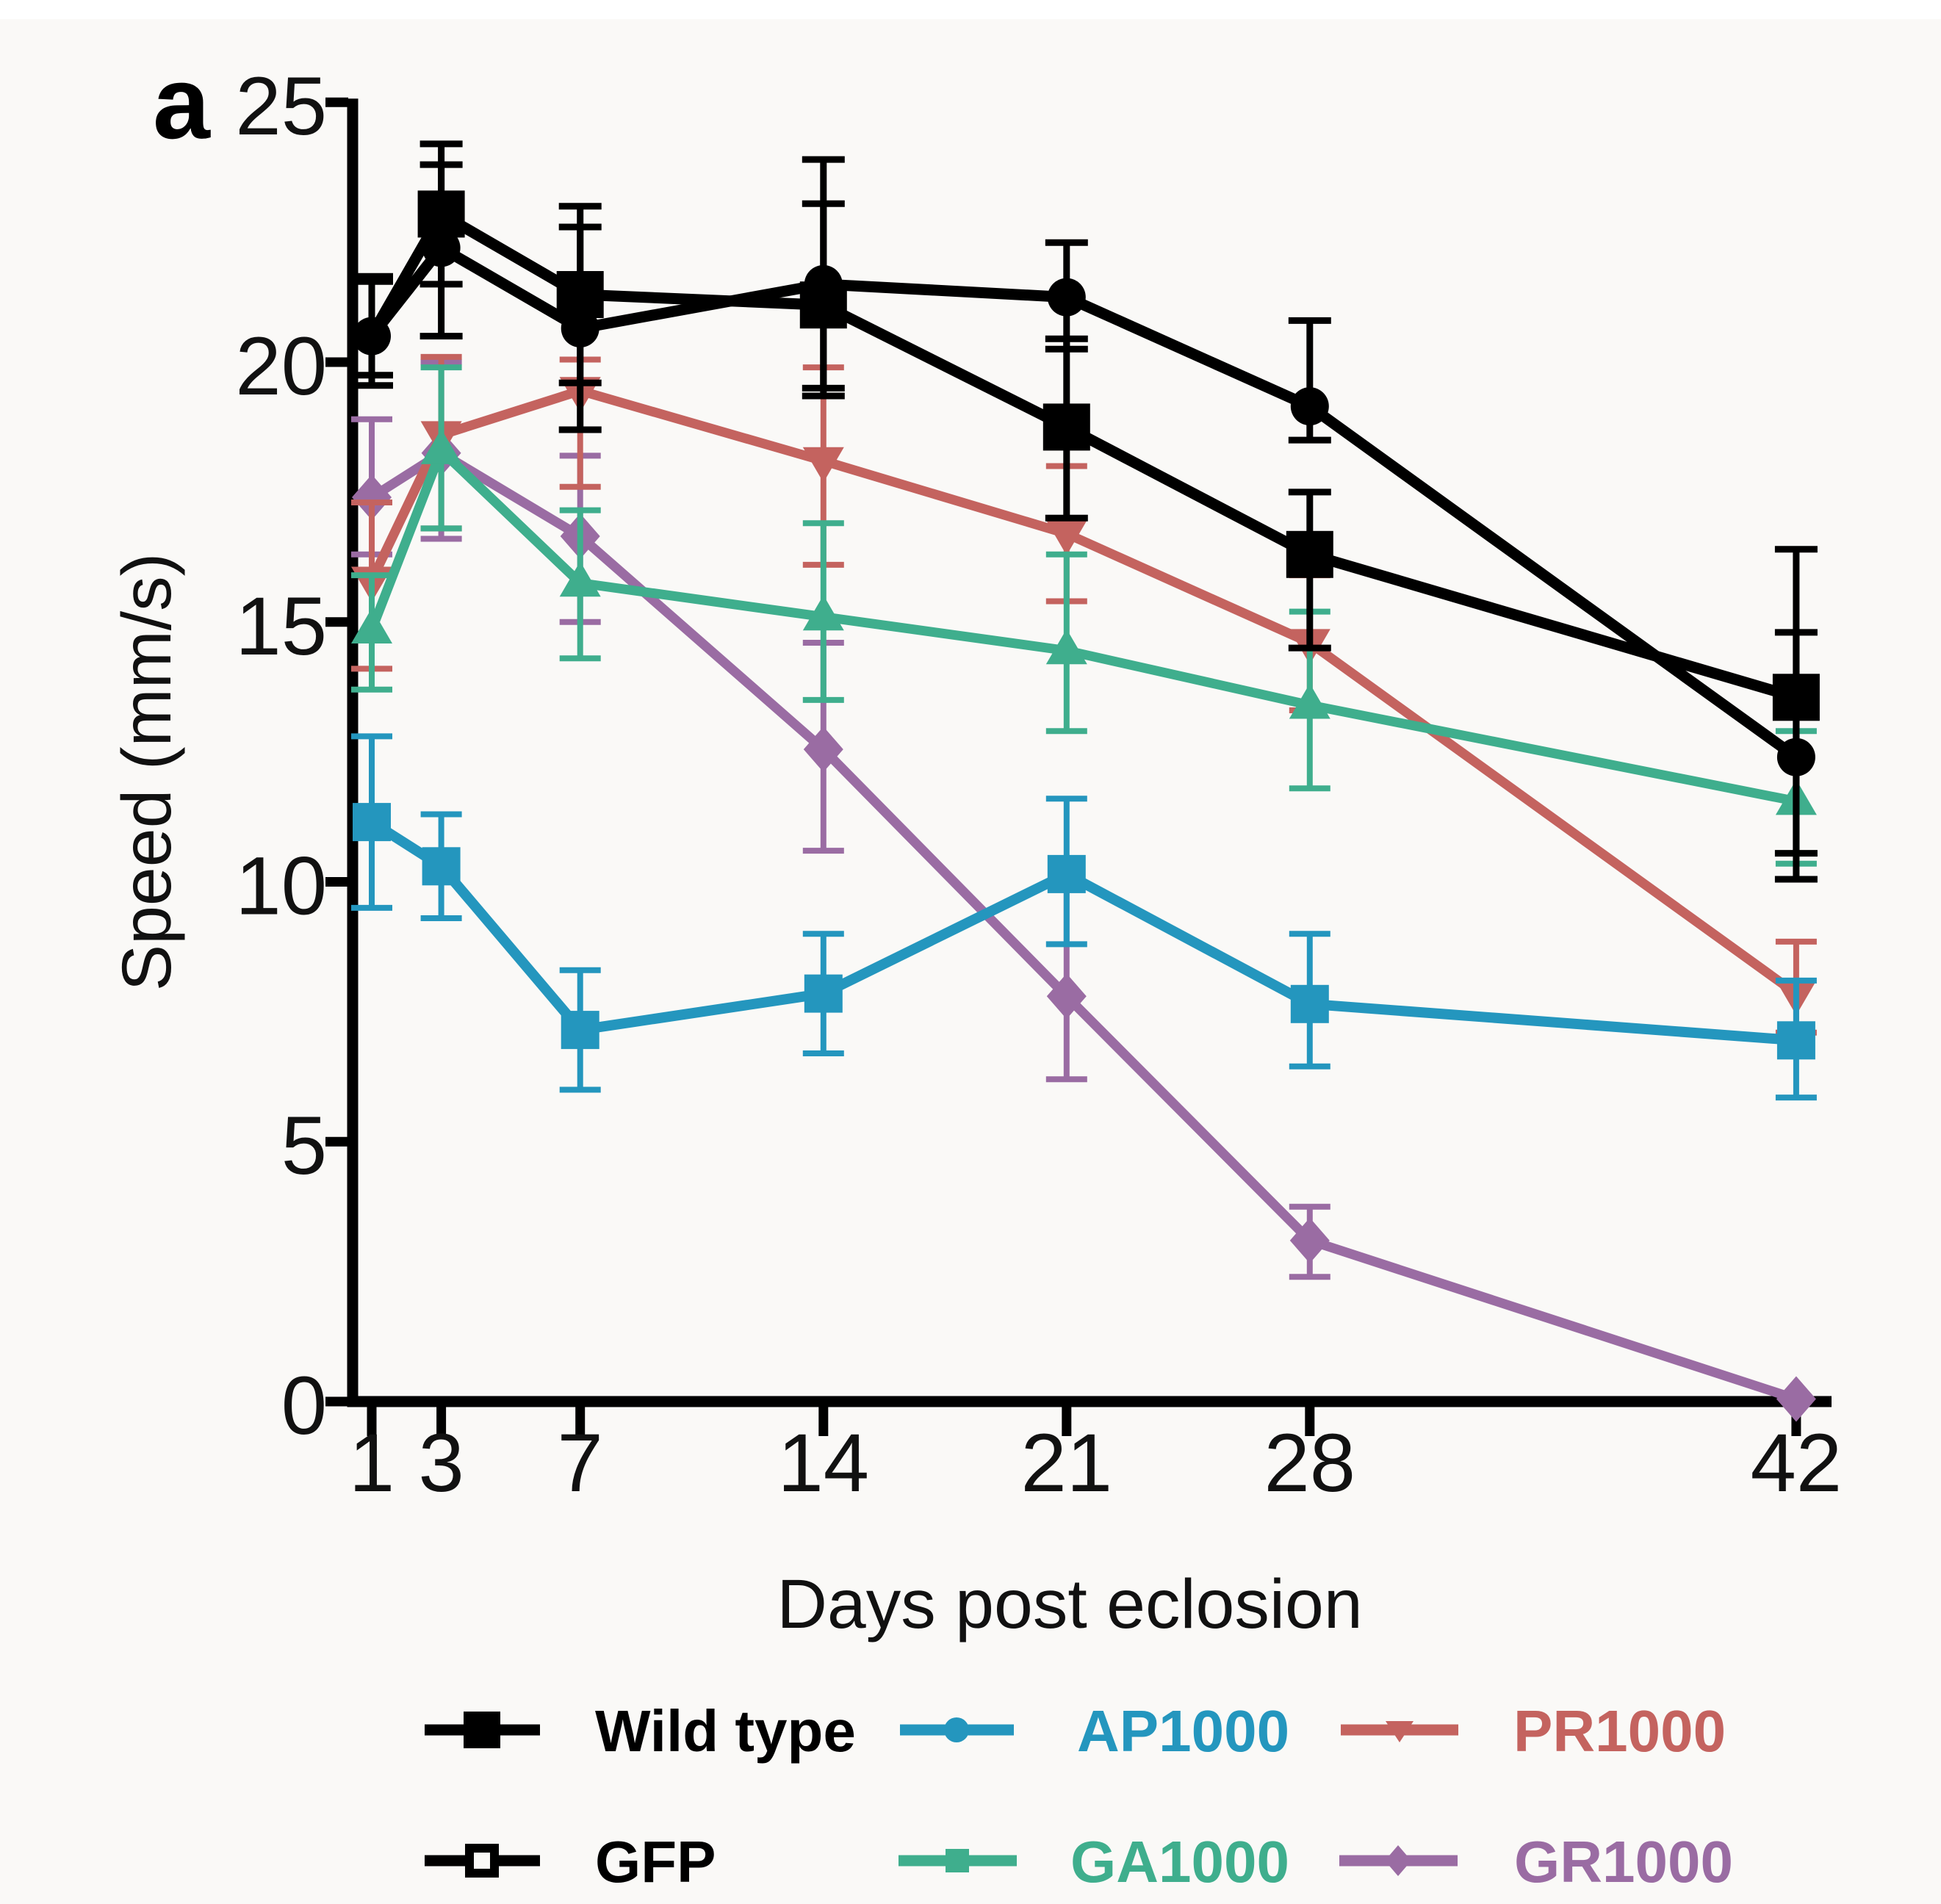 The height and width of the screenshot is (1904, 1941). Describe the element at coordinates (281, 106) in the screenshot. I see `svg-text: 25` at that location.